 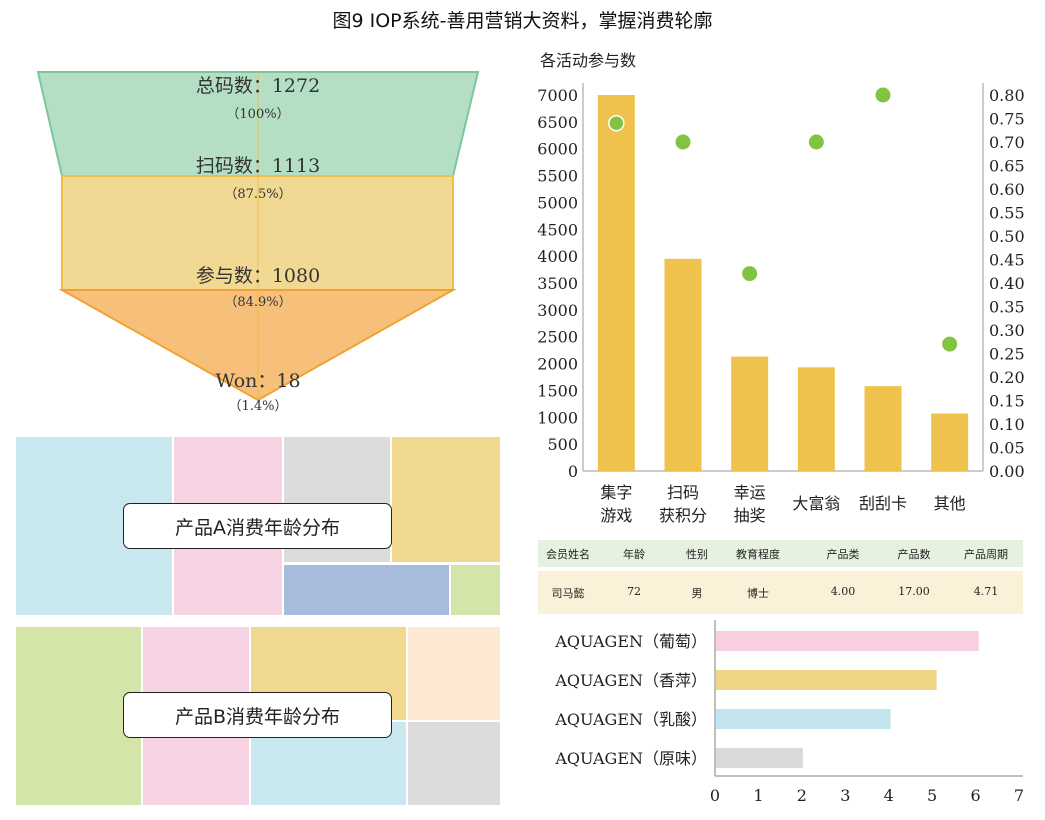 What do you see at coordinates (557, 229) in the screenshot?
I see `y-tick-label: 4500` at bounding box center [557, 229].